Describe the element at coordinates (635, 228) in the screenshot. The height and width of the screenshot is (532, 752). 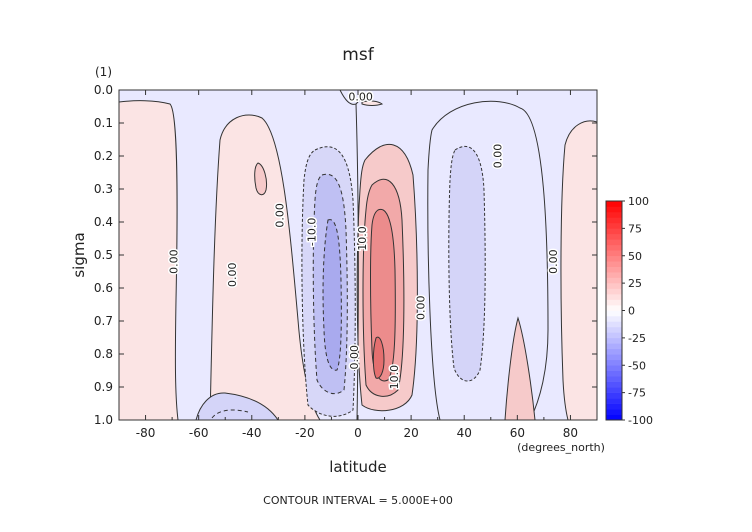
I see `colorbar-tick-label: 75` at that location.